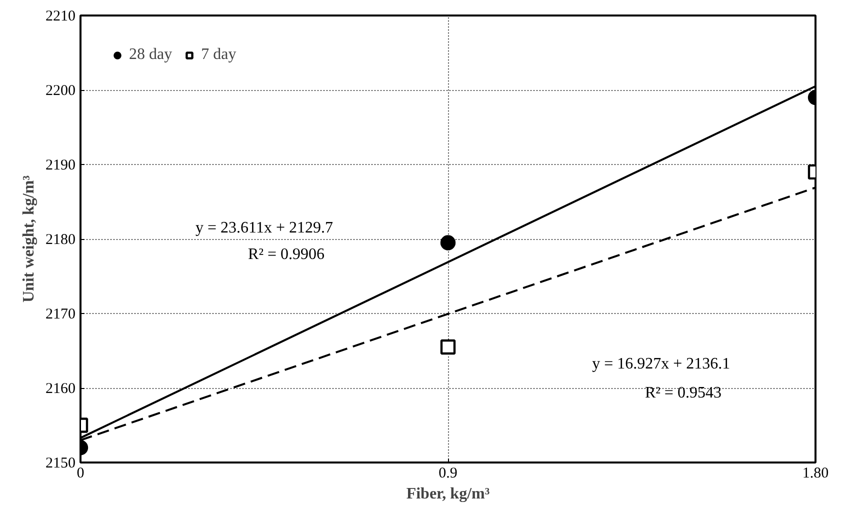 The height and width of the screenshot is (510, 847). What do you see at coordinates (61, 240) in the screenshot?
I see `y-tick-label: 2180` at bounding box center [61, 240].